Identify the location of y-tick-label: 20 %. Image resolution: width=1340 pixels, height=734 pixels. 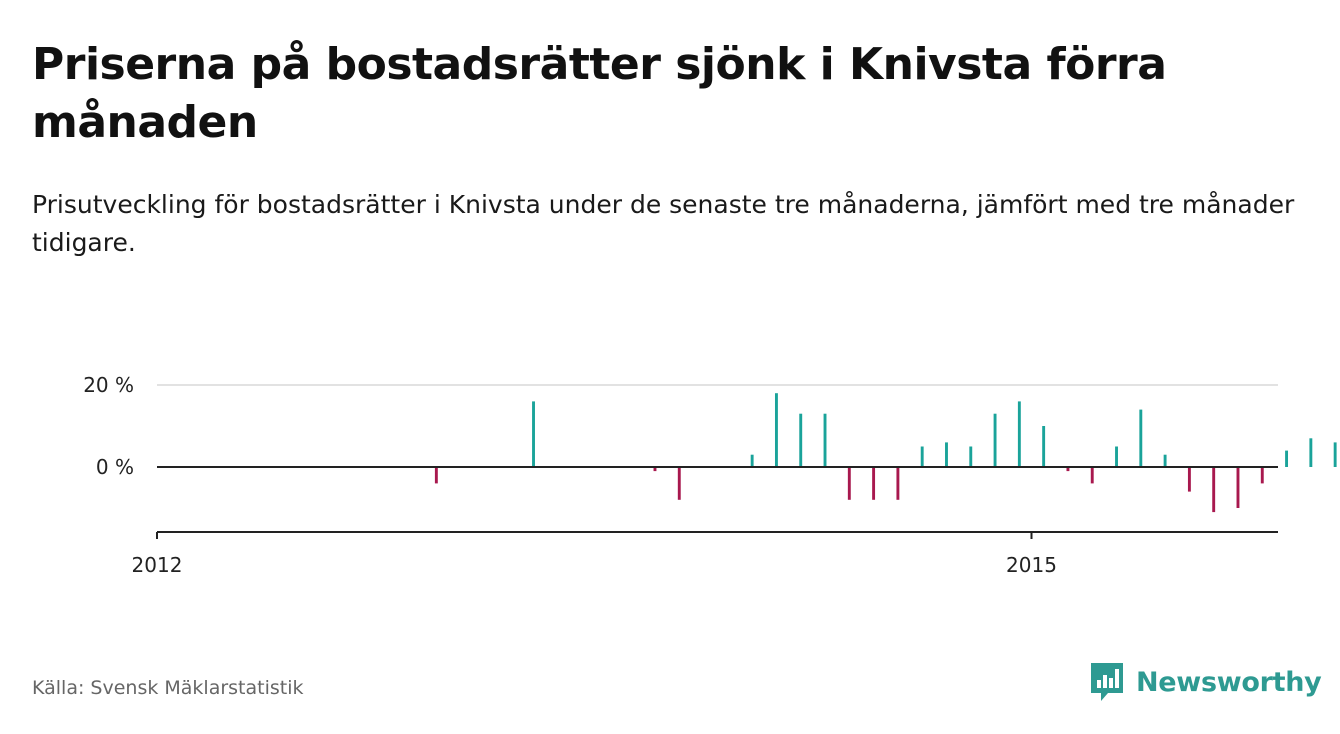
(108, 385).